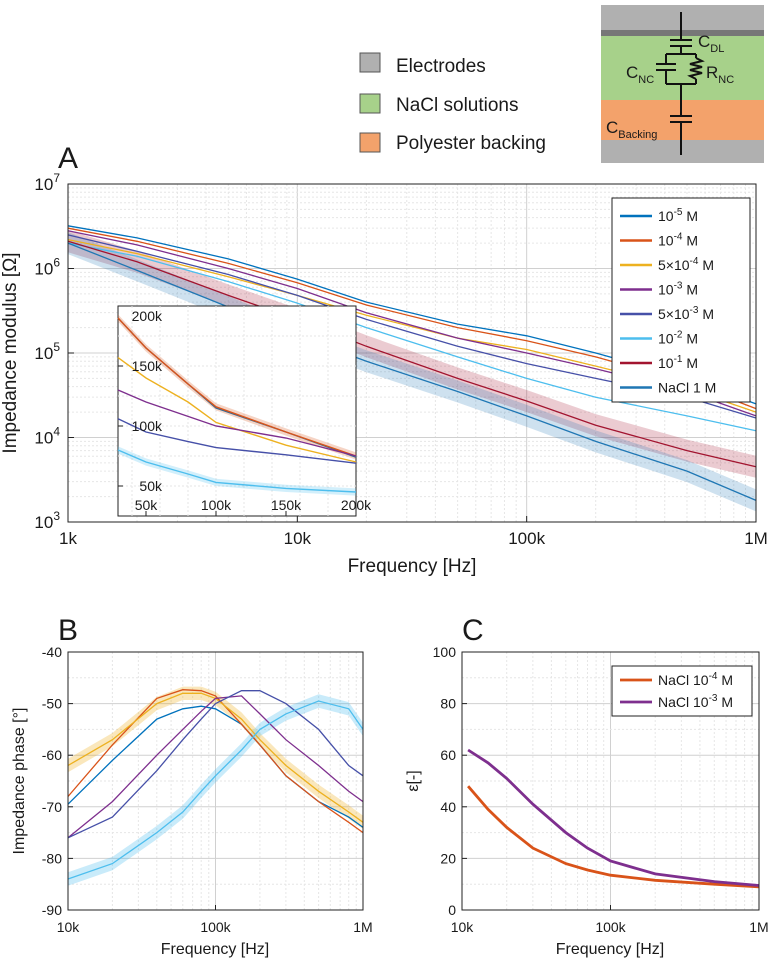 This screenshot has height=968, width=774. What do you see at coordinates (286, 505) in the screenshot?
I see `inset-xtick-label: 150k` at bounding box center [286, 505].